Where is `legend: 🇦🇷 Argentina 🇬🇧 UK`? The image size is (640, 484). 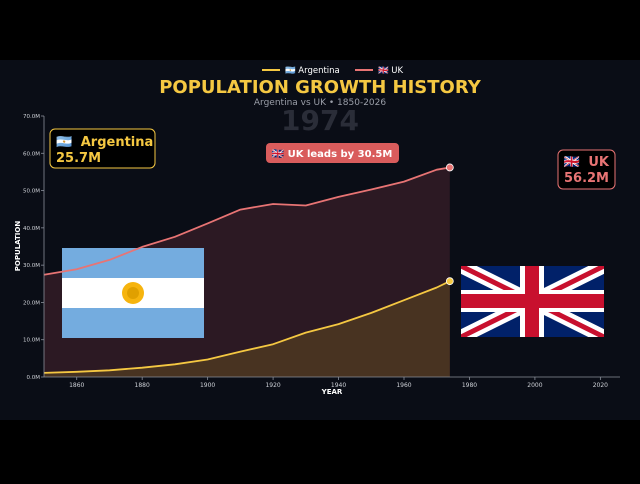 legend: 🇦🇷 Argentina 🇬🇧 UK is located at coordinates (333, 70).